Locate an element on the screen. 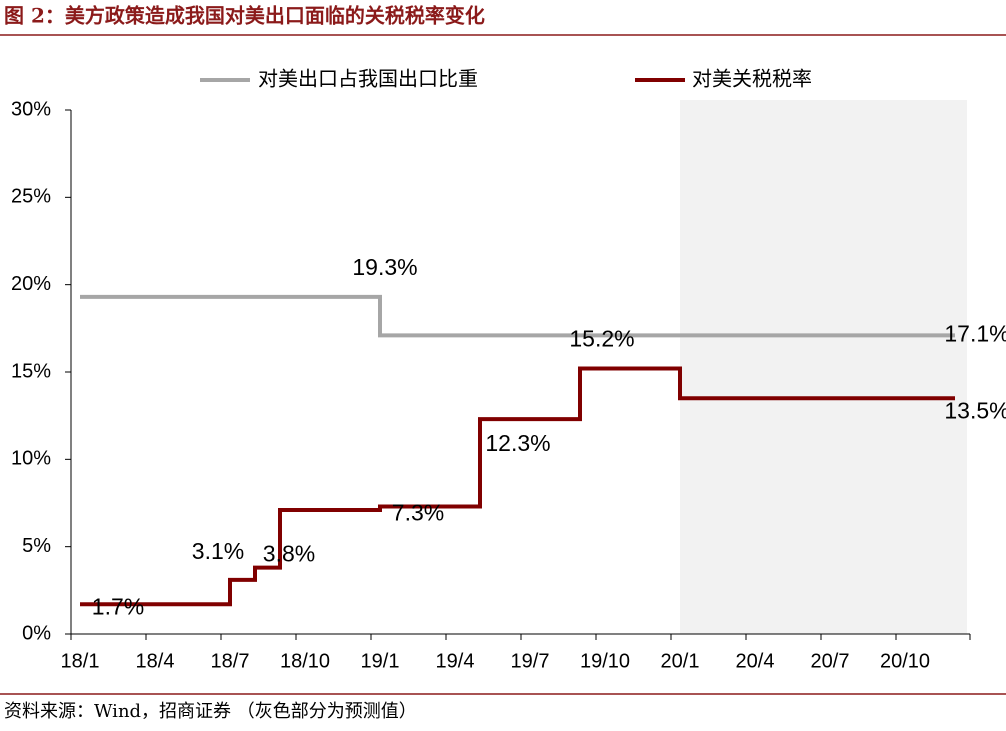  source-note: 资料来源：Wind，招商证券 （灰色部分为预测值） is located at coordinates (210, 711).